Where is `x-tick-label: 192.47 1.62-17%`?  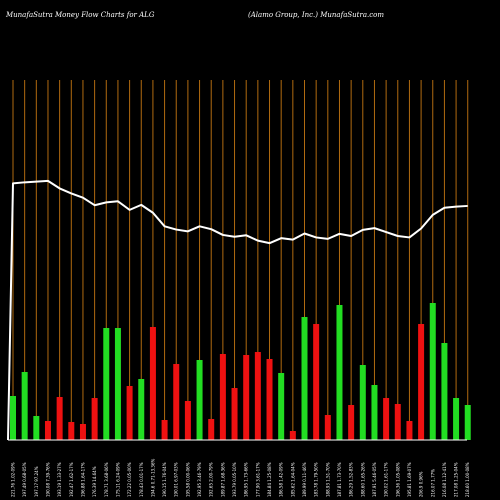
x-tick-label: 192.47 1.62-17% is located at coordinates (71, 479).